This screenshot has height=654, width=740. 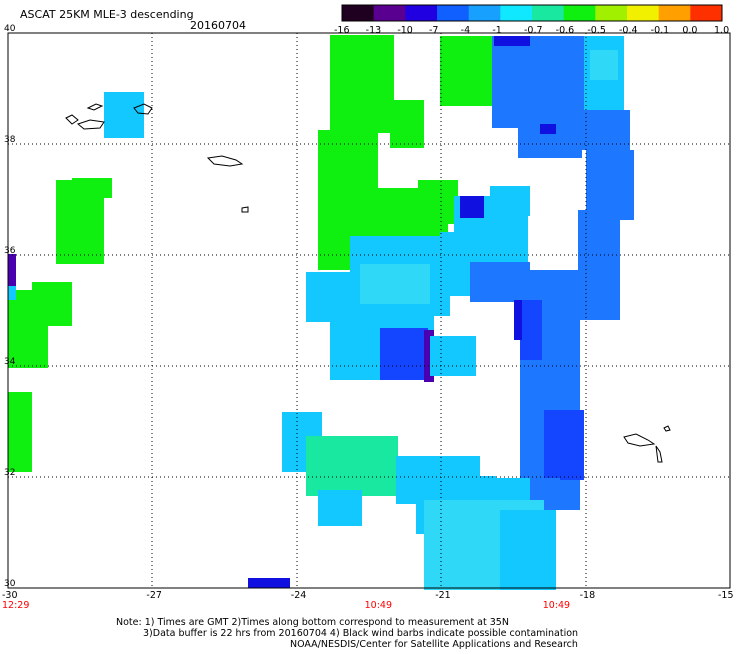 I want to click on colorbar-tick-label: -16, so click(x=342, y=30).